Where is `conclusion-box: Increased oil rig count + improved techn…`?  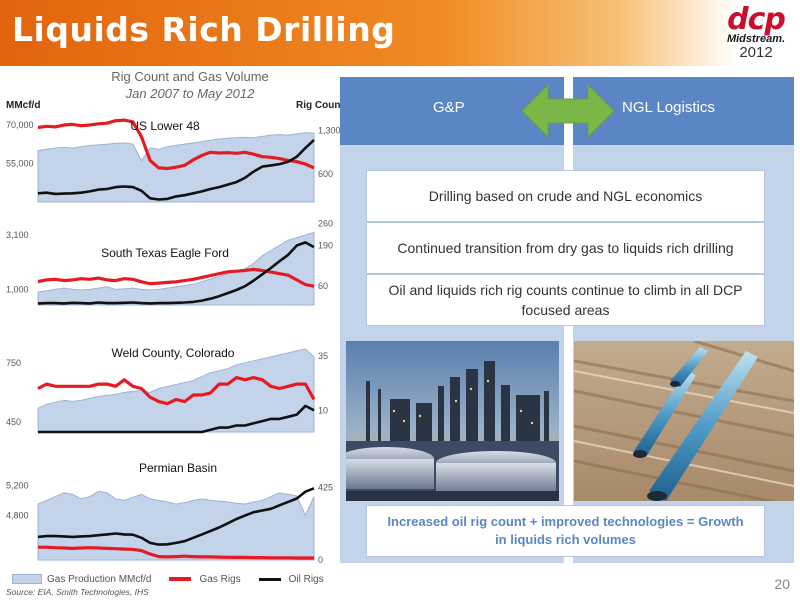
conclusion-box: Increased oil rig count + improved techn… is located at coordinates (565, 531).